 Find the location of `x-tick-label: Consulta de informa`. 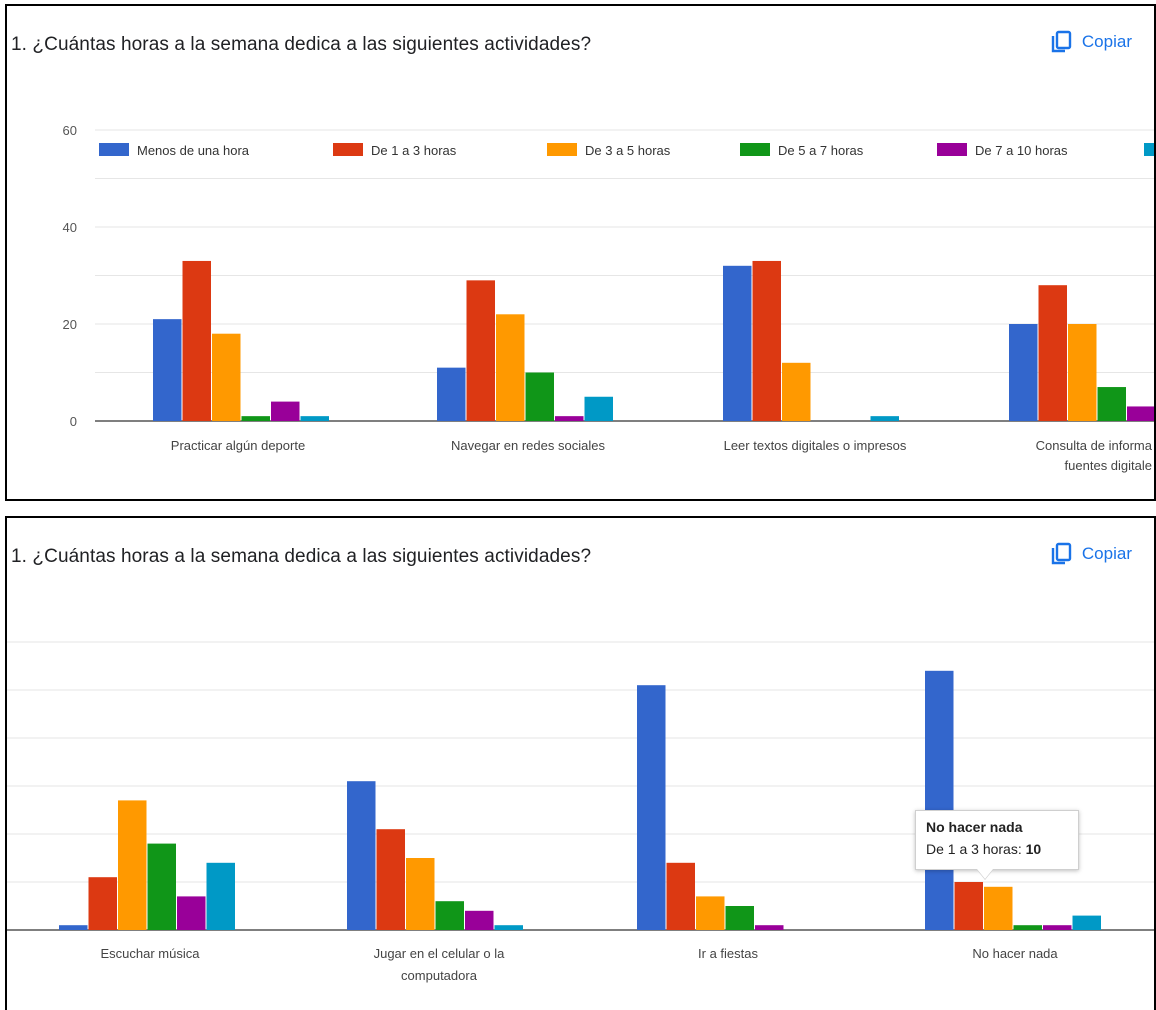

x-tick-label: Consulta de informa is located at coordinates (1094, 445).